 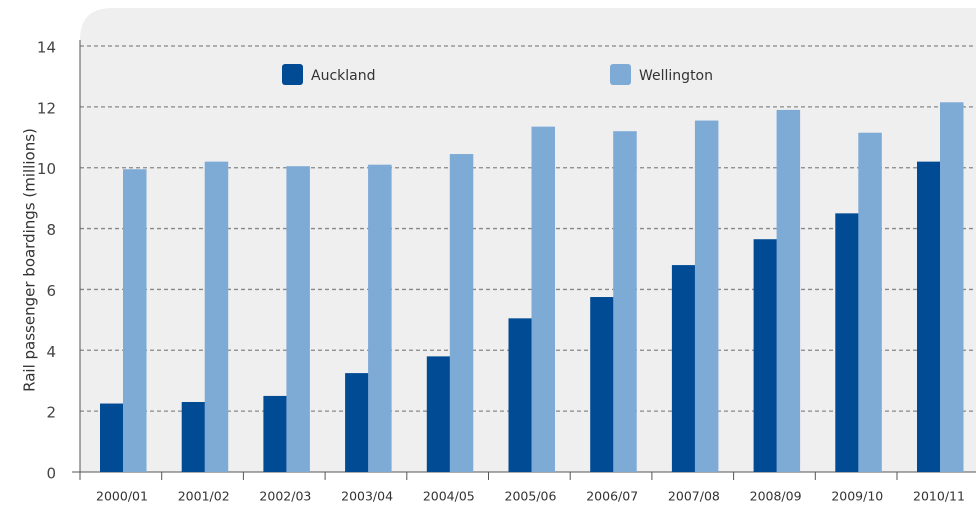 I want to click on x-tick-label: 2001/02, so click(x=204, y=496).